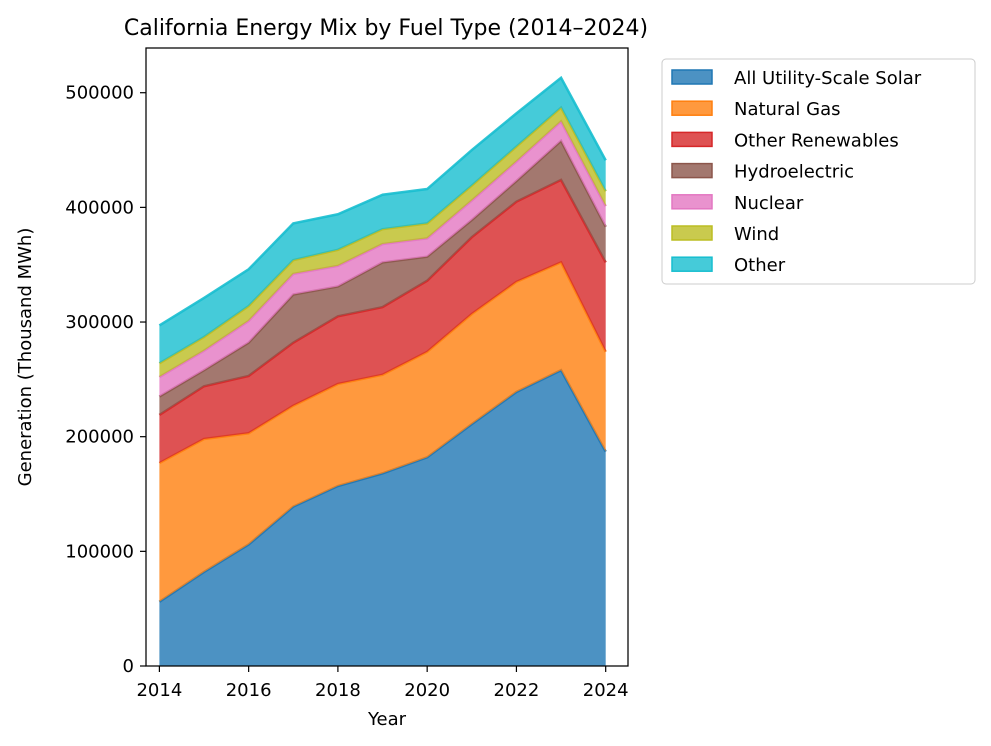 Image resolution: width=991 pixels, height=746 pixels. Describe the element at coordinates (828, 78) in the screenshot. I see `legend-label: All Utility-Scale Solar` at that location.